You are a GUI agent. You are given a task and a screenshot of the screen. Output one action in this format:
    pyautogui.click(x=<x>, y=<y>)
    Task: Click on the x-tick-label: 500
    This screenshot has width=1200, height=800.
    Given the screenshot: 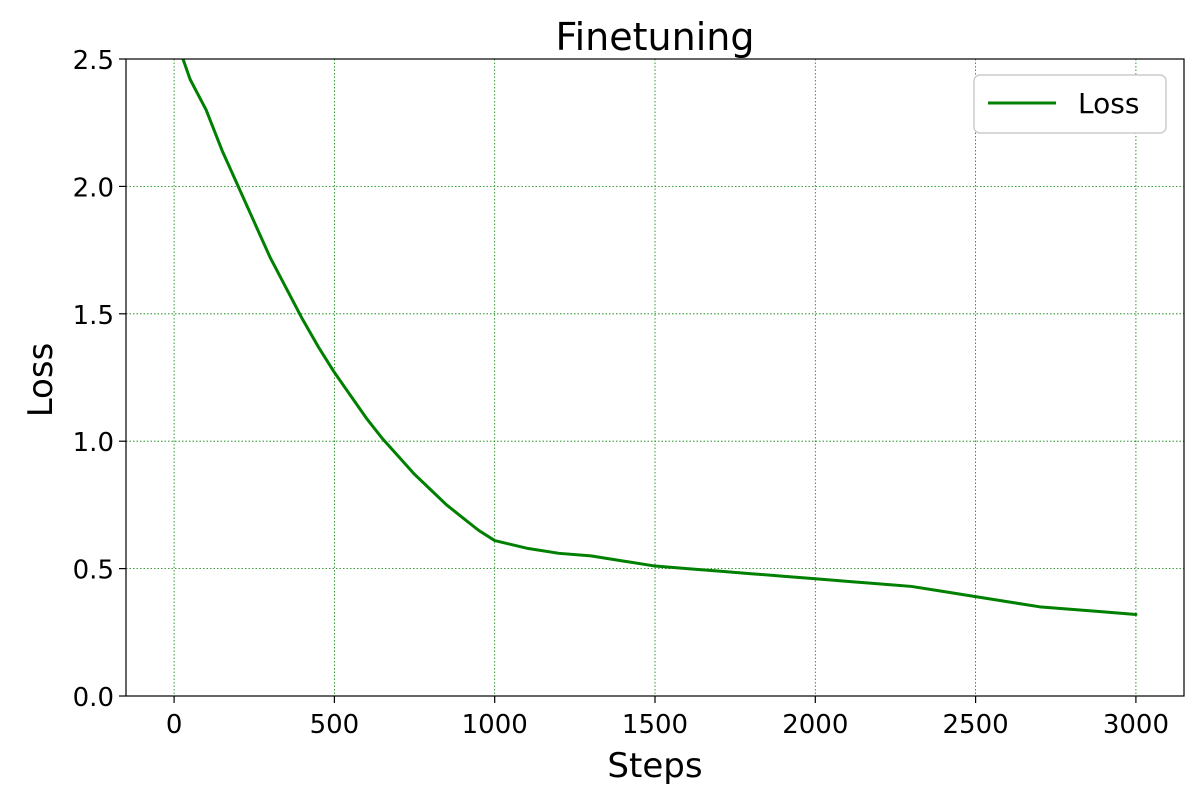 What is the action you would take?
    pyautogui.click(x=335, y=725)
    